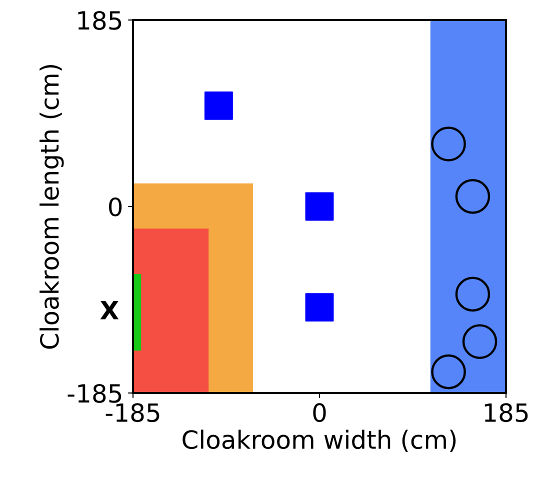 The width and height of the screenshot is (538, 479). I want to click on y-tick-label: -185, so click(95, 393).